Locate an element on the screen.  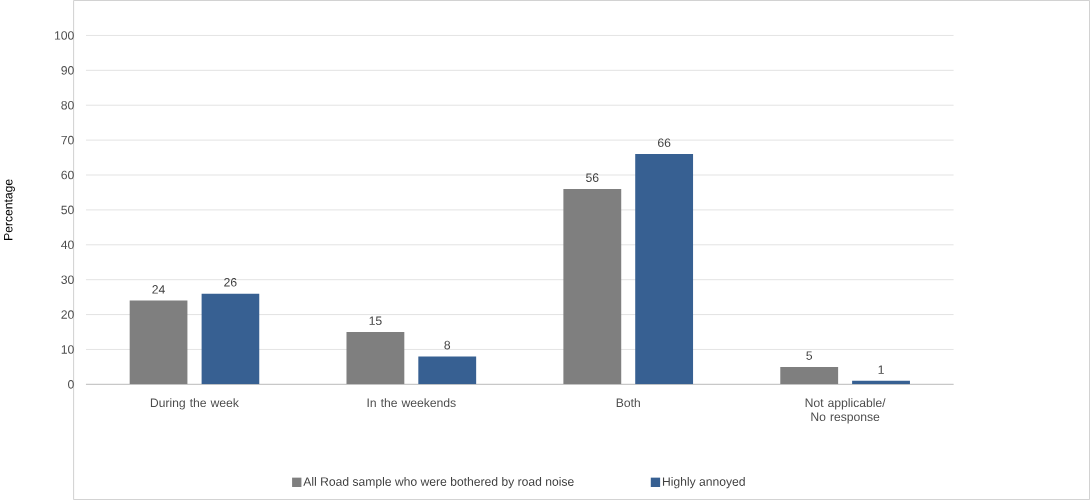
data-label: 24 is located at coordinates (158, 289).